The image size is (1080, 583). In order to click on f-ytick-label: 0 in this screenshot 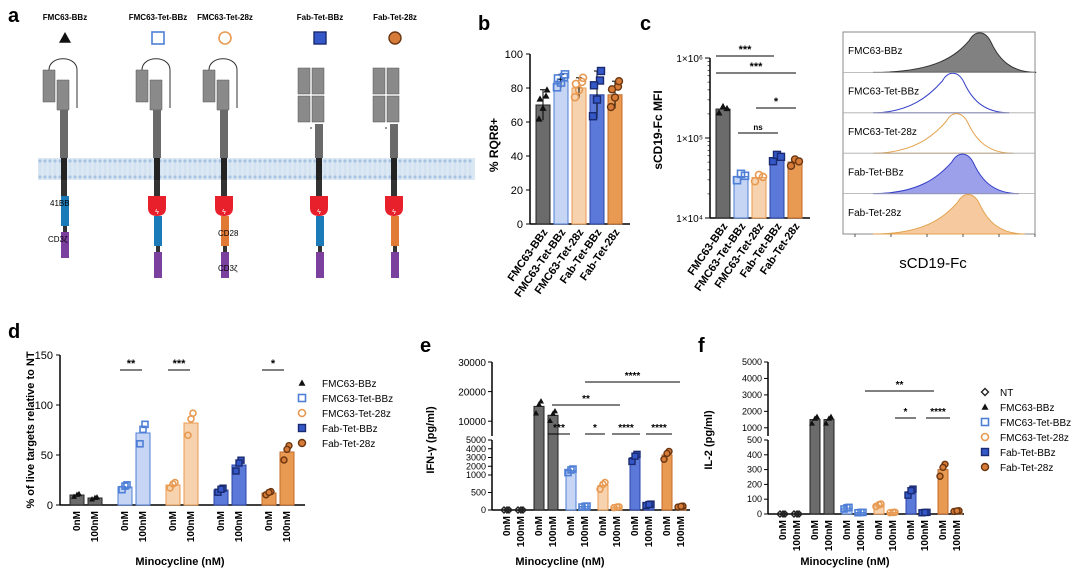, I will do `click(759, 514)`.